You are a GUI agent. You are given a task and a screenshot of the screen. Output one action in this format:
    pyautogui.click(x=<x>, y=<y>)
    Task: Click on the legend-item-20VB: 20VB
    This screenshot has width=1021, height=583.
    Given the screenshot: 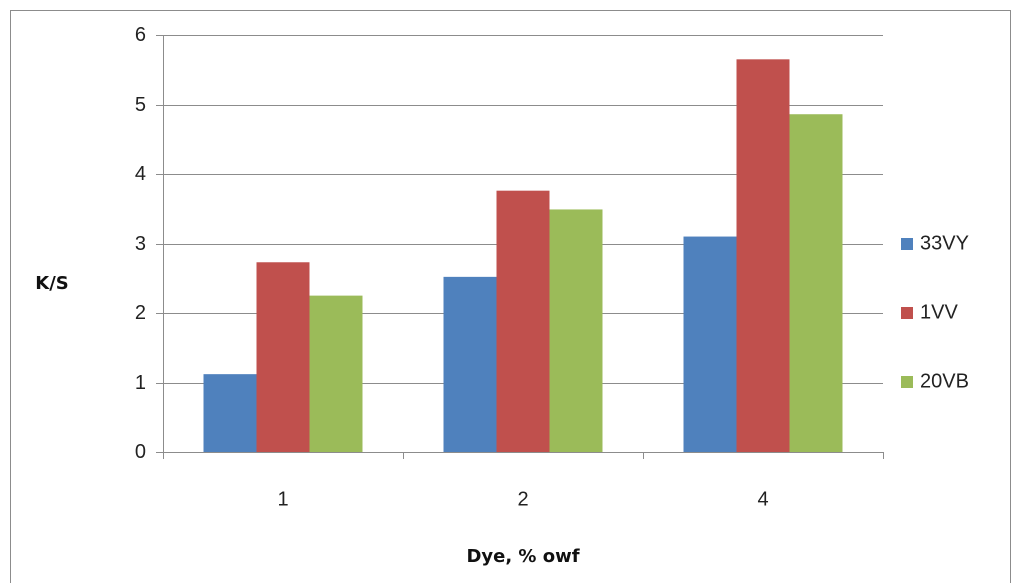 What is the action you would take?
    pyautogui.click(x=935, y=381)
    